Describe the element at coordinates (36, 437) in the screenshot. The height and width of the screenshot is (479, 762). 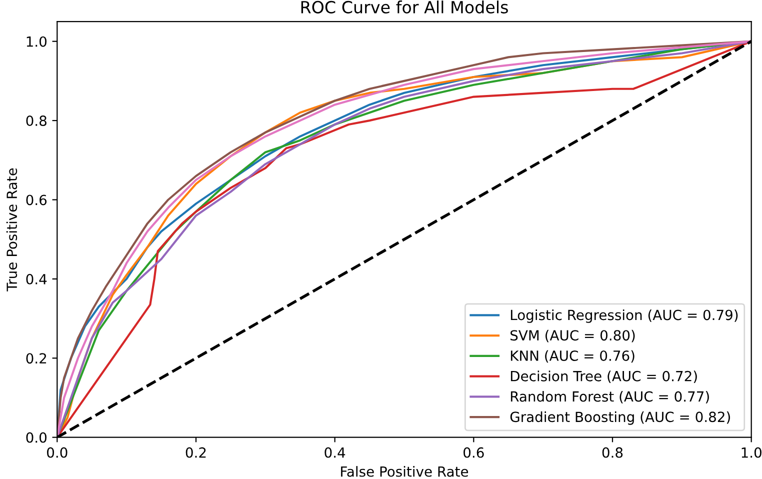
I see `y-tick-label: 0.0` at that location.